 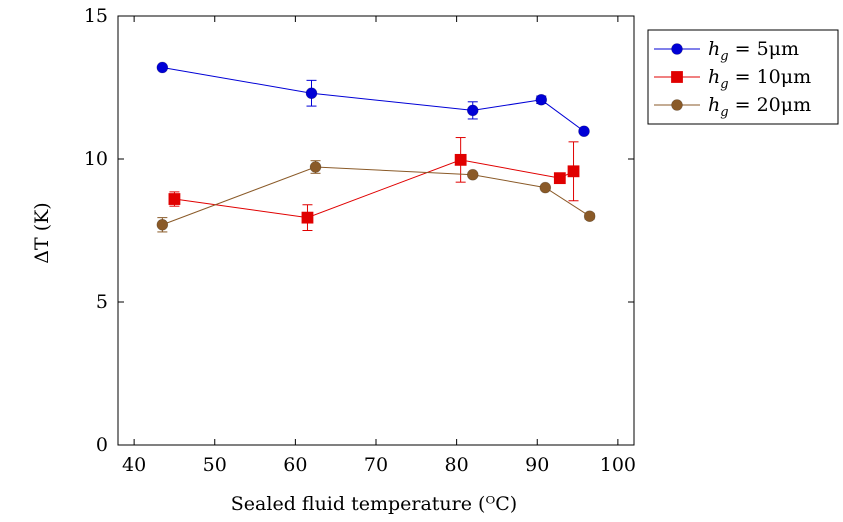 I want to click on y-axis-label: ΔT (K), so click(x=42, y=232).